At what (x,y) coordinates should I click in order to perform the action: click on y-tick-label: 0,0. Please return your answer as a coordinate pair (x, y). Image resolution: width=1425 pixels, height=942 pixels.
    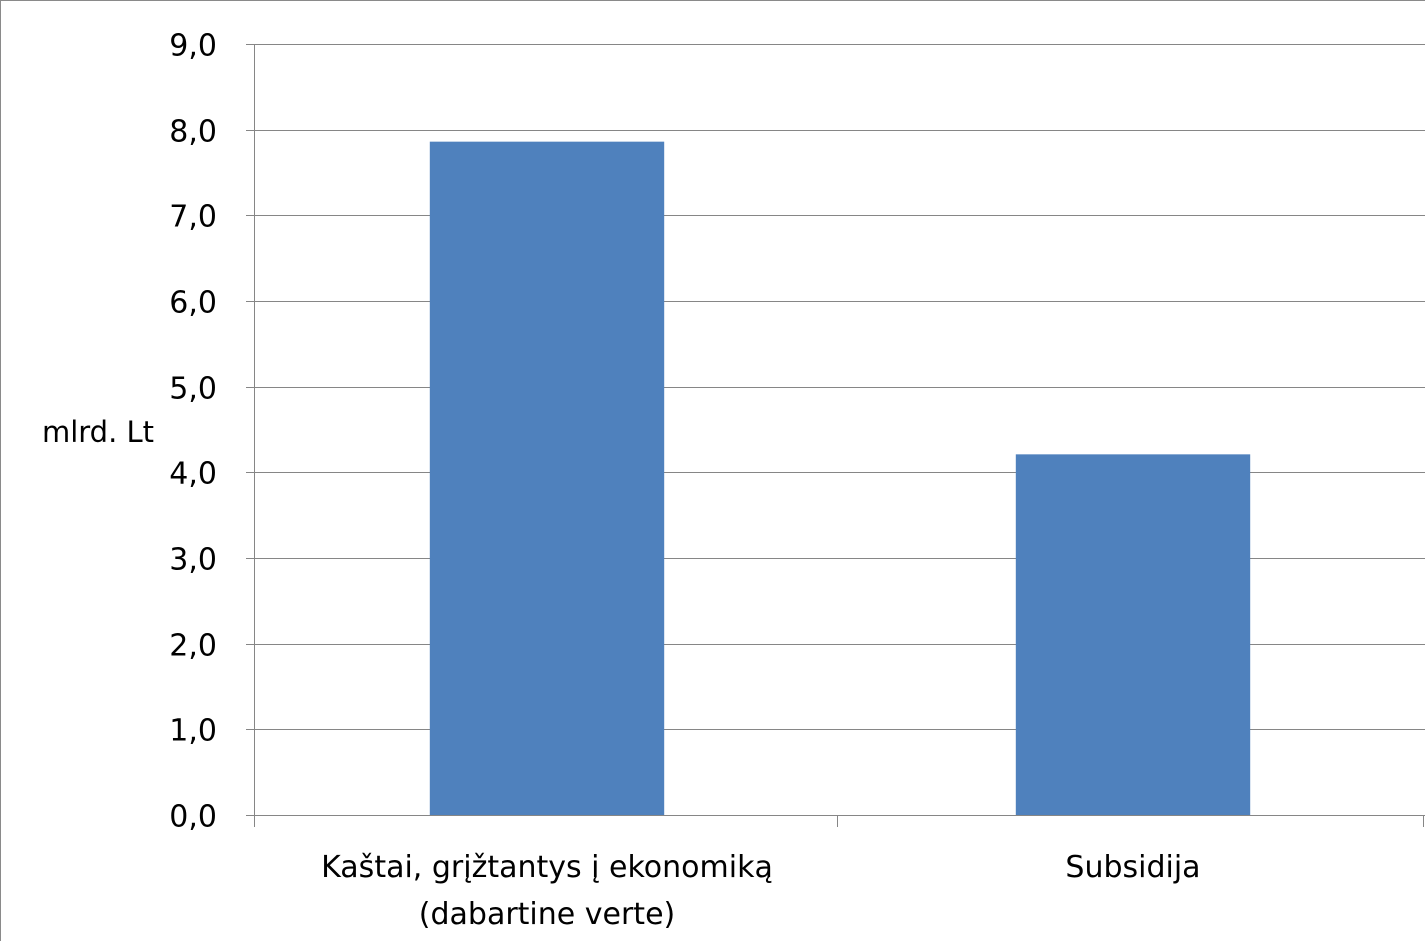
    Looking at the image, I should click on (193, 817).